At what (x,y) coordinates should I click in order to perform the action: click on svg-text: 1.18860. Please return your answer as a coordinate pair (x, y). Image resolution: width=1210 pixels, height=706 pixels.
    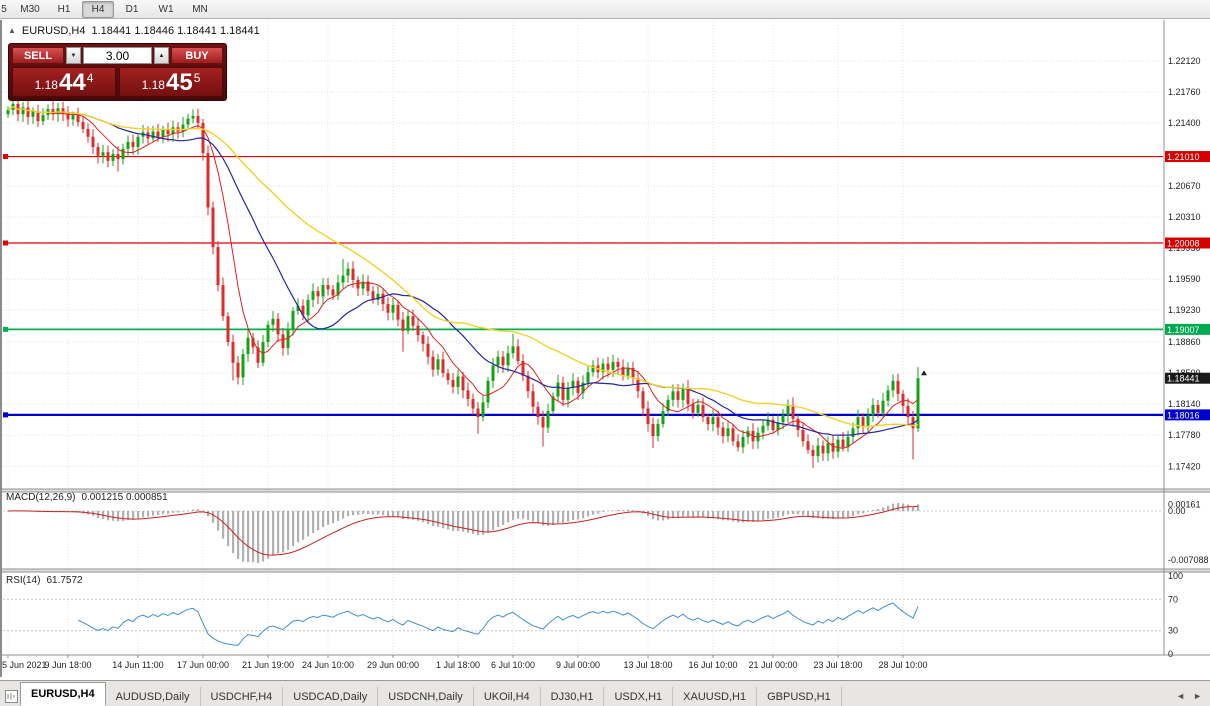
    Looking at the image, I should click on (1184, 342).